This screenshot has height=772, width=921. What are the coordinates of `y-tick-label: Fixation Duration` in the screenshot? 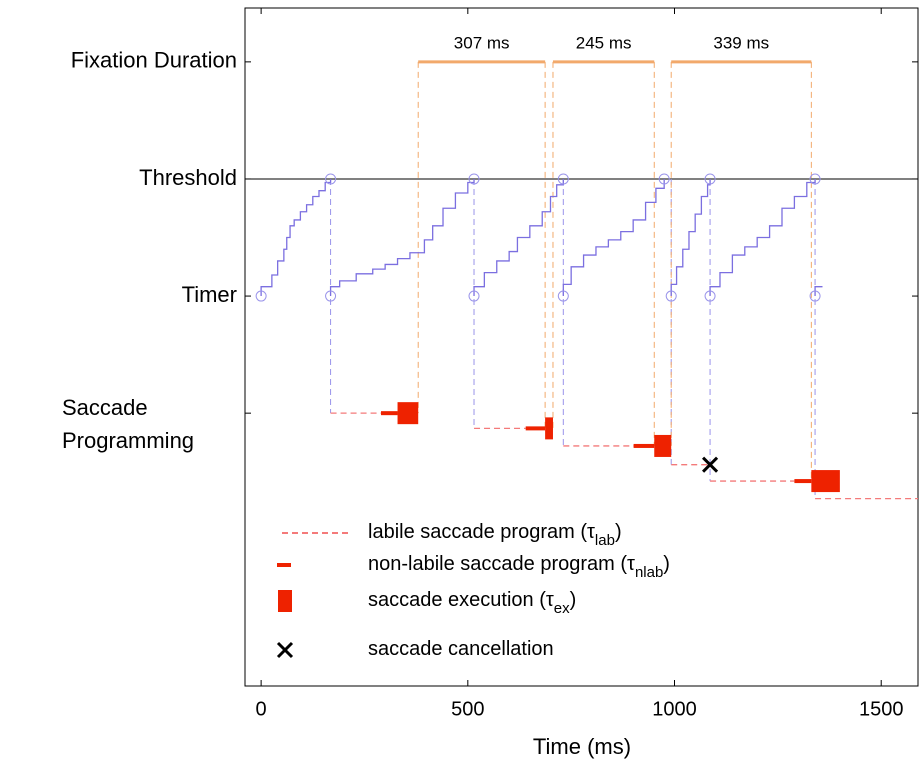 It's located at (154, 60).